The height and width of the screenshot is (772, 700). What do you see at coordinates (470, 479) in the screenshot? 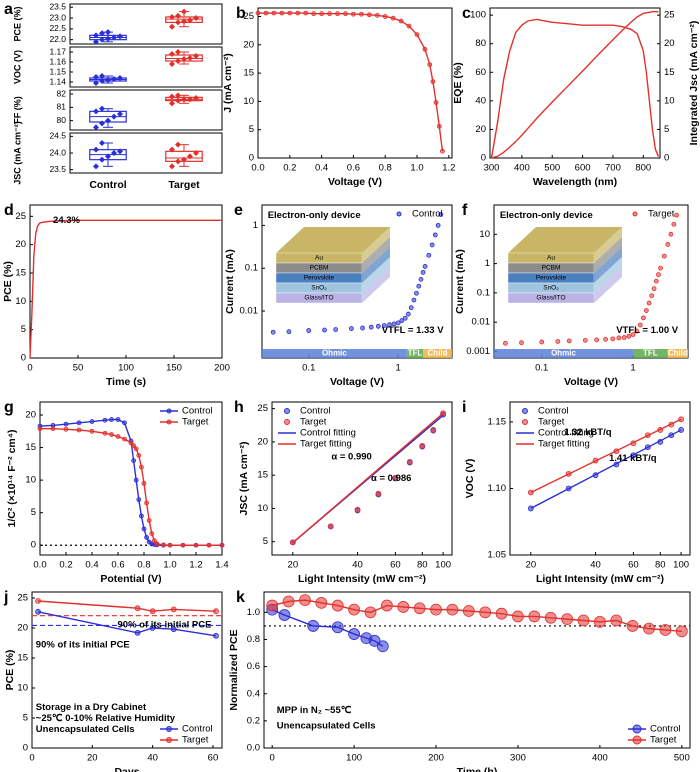
I see `y-axis-label: VOC (V)` at bounding box center [470, 479].